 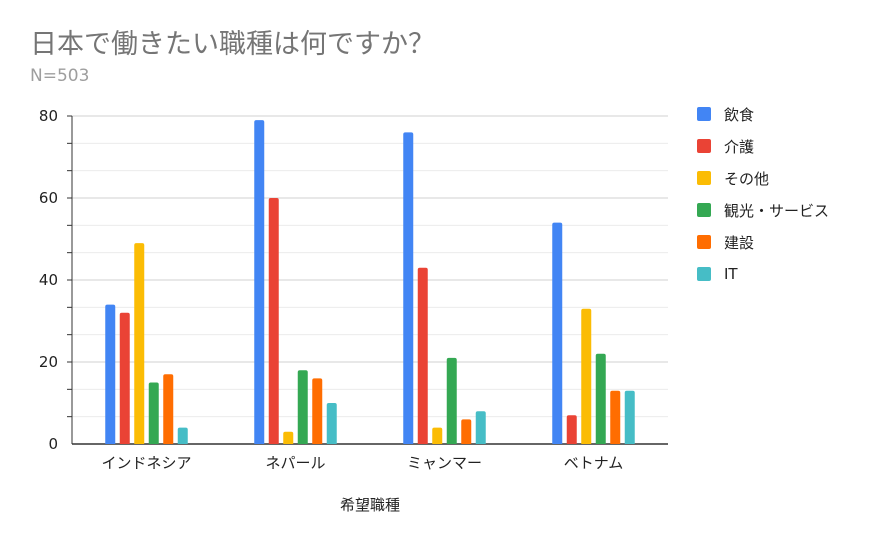 I want to click on y-tick-label: 20, so click(x=48, y=362).